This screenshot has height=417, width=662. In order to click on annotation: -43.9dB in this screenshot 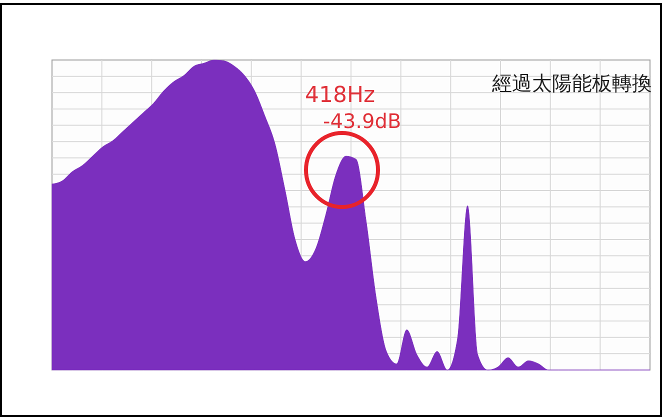, I will do `click(362, 121)`.